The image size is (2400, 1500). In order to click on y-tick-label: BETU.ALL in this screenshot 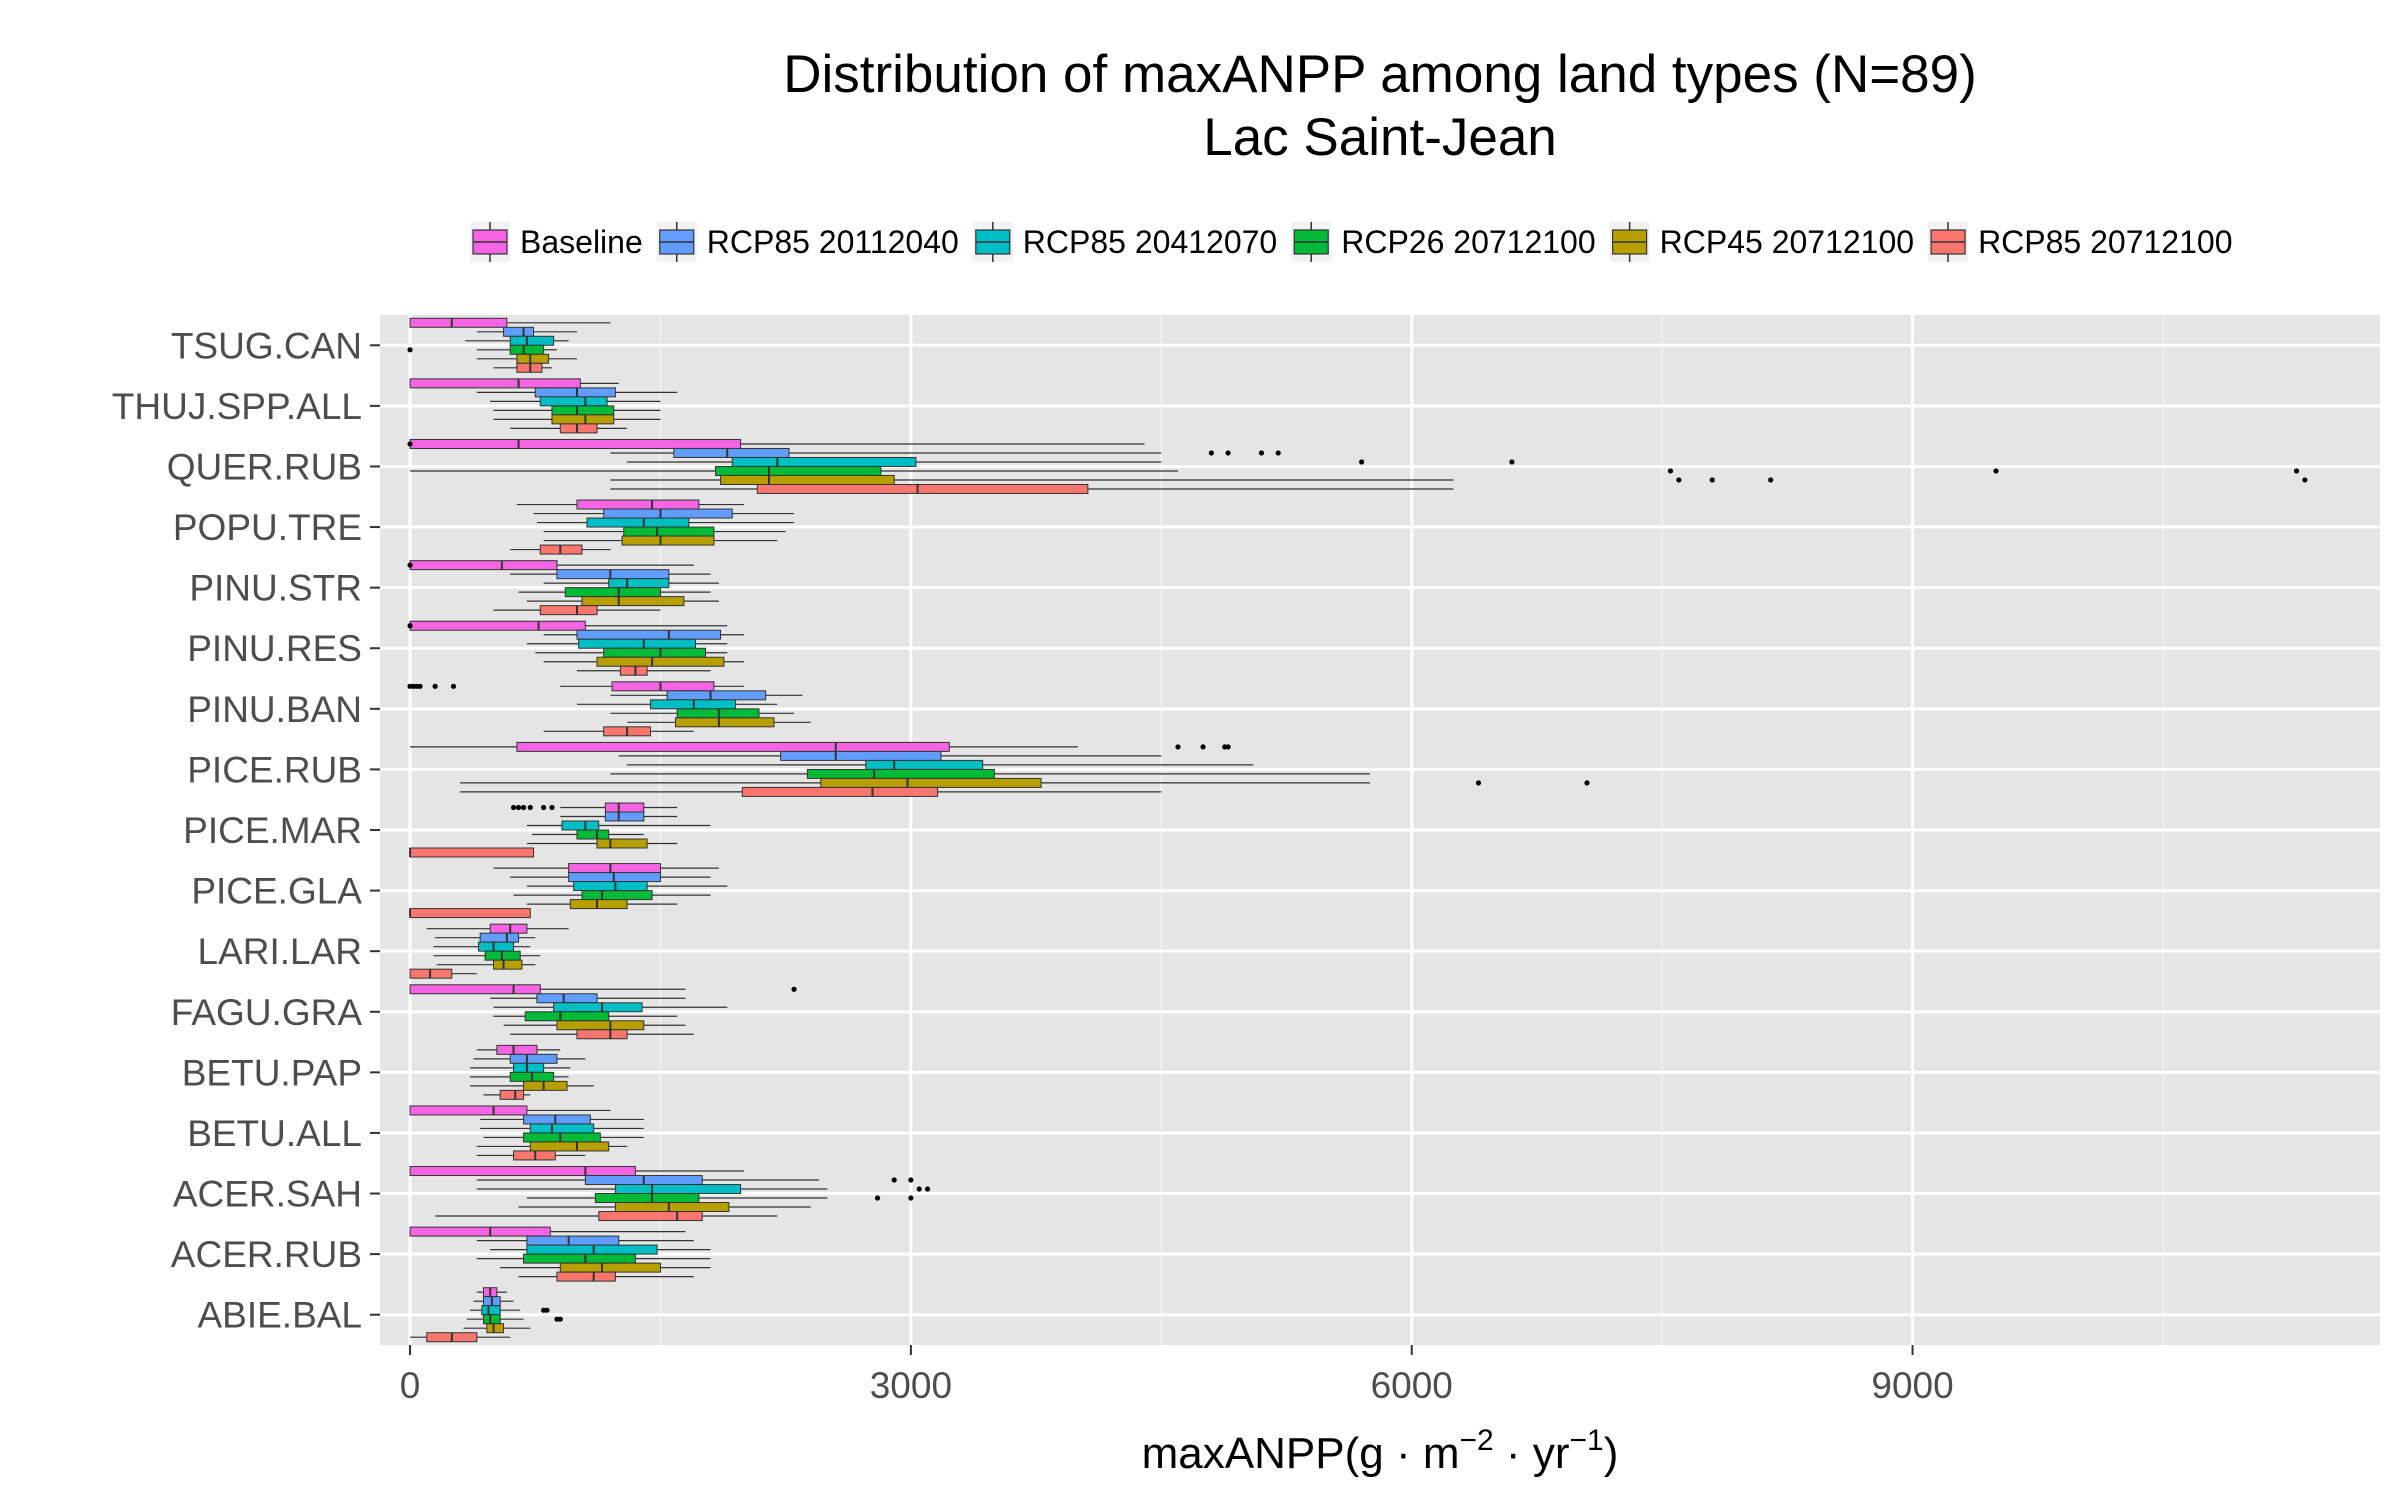, I will do `click(274, 1133)`.